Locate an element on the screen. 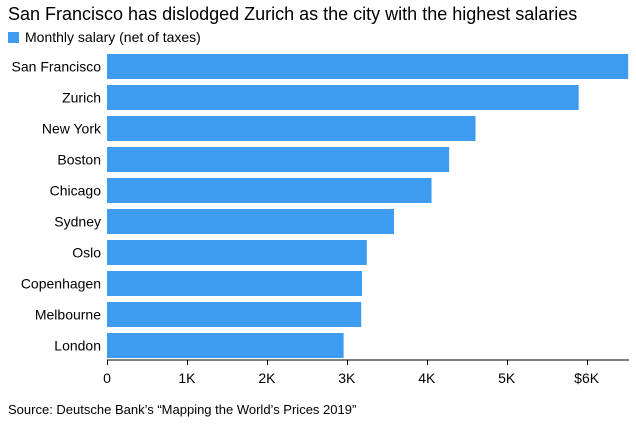 The height and width of the screenshot is (426, 636). category-label: London is located at coordinates (77, 346).